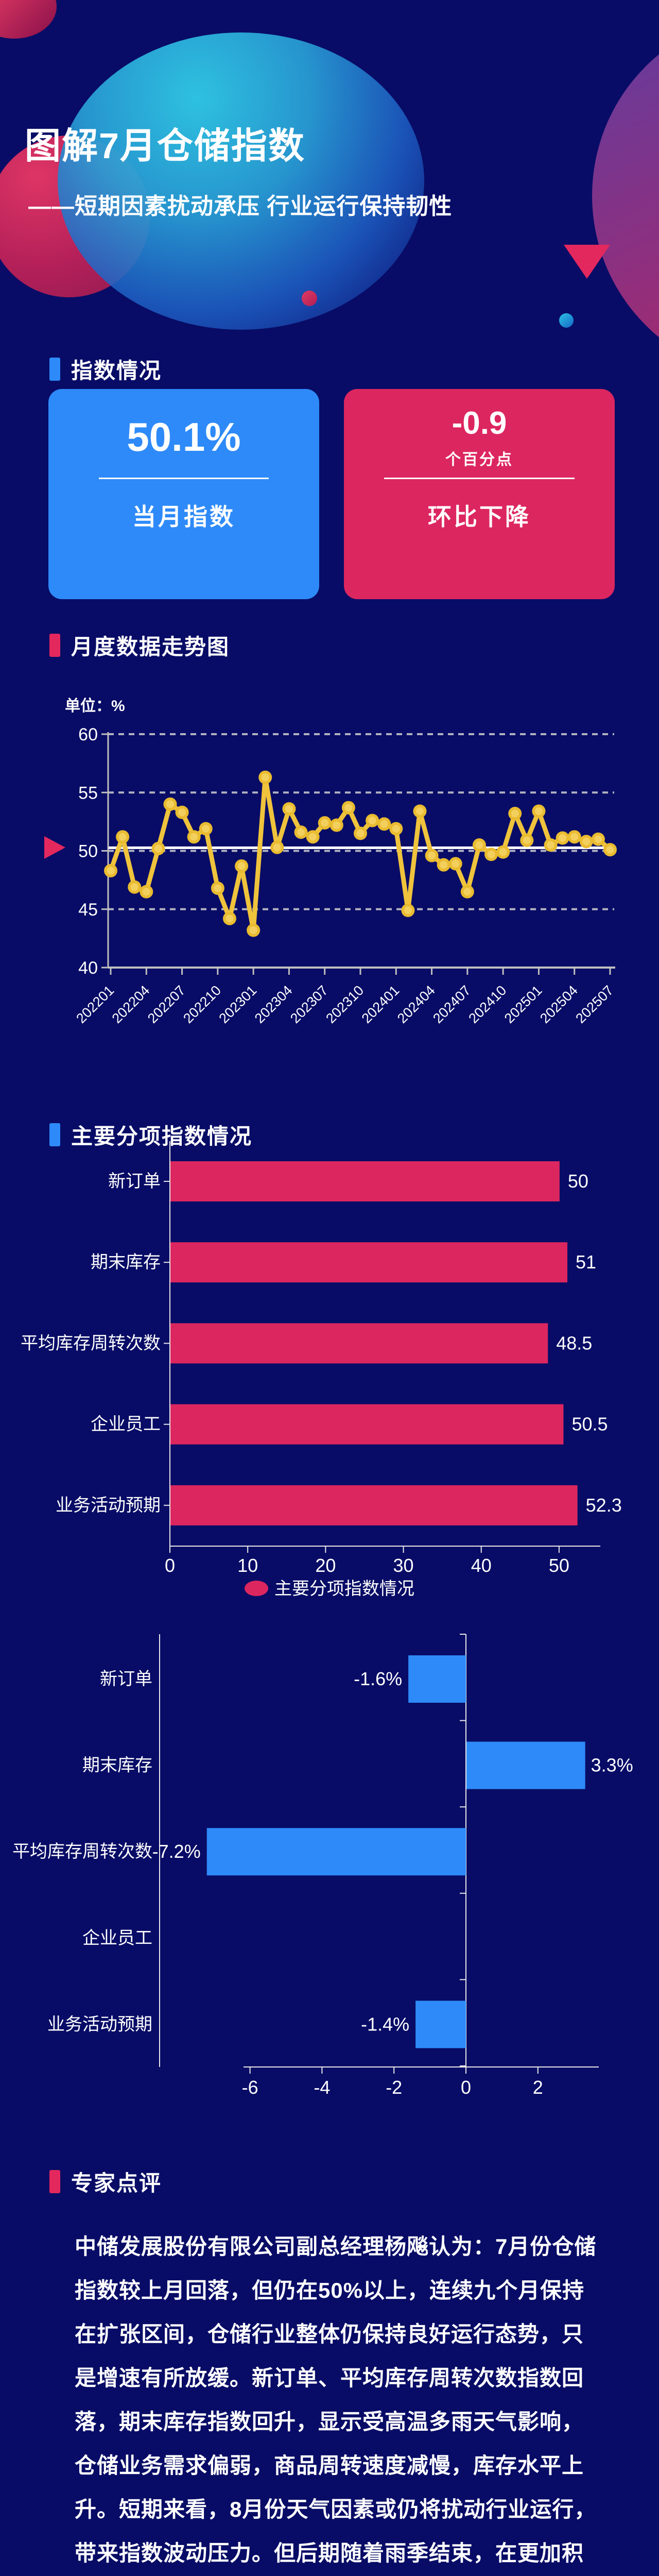 The image size is (659, 2576). I want to click on section-header-monthly-trend: 月度数据走势图, so click(140, 645).